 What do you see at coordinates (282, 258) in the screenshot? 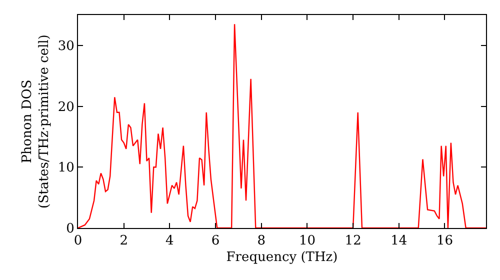
I see `x-axis-title: Frequency (THz)` at bounding box center [282, 258].